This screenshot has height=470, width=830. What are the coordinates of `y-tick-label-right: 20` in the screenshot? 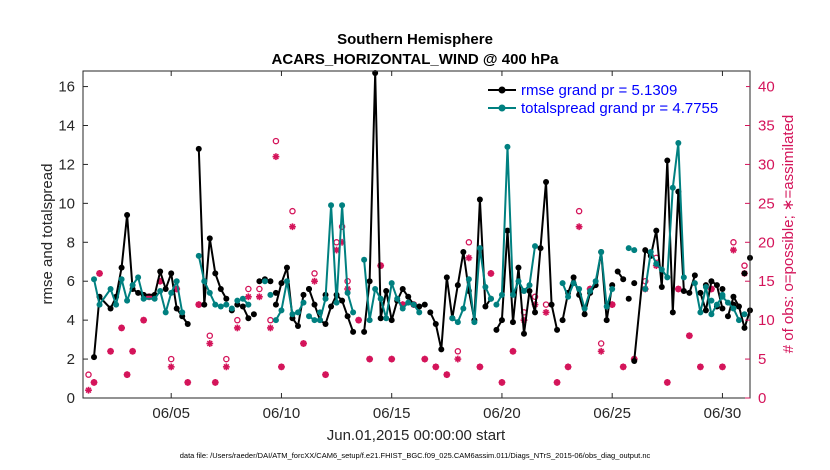 It's located at (766, 242).